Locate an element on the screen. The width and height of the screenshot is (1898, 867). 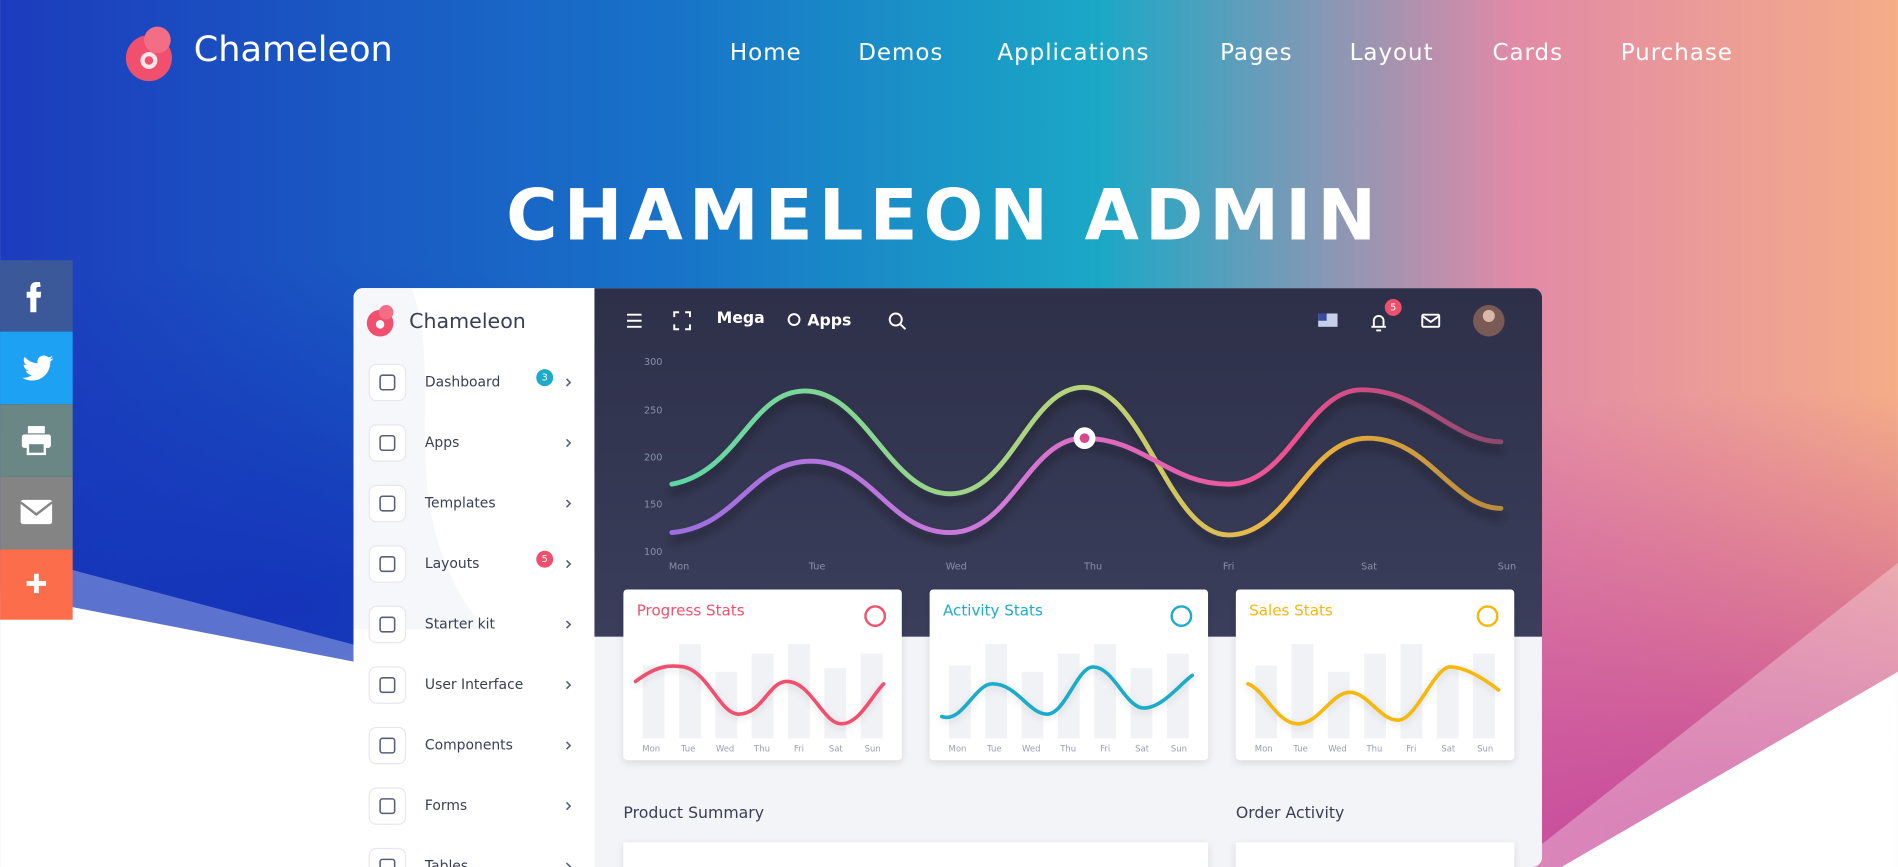
topbar-link: Mega is located at coordinates (741, 317).